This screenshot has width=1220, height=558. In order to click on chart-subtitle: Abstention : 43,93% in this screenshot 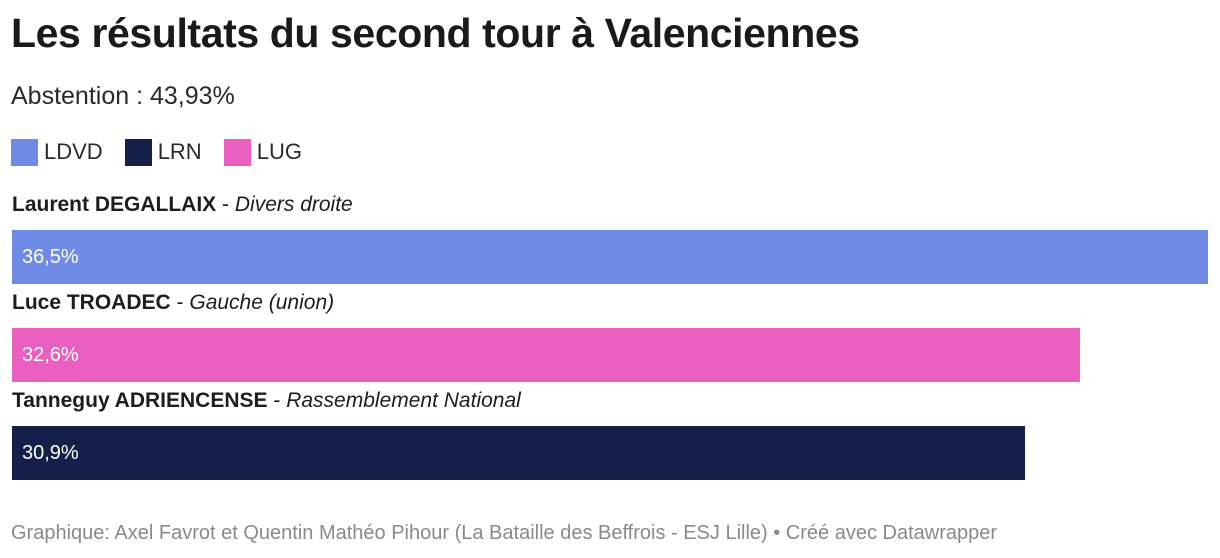, I will do `click(123, 96)`.